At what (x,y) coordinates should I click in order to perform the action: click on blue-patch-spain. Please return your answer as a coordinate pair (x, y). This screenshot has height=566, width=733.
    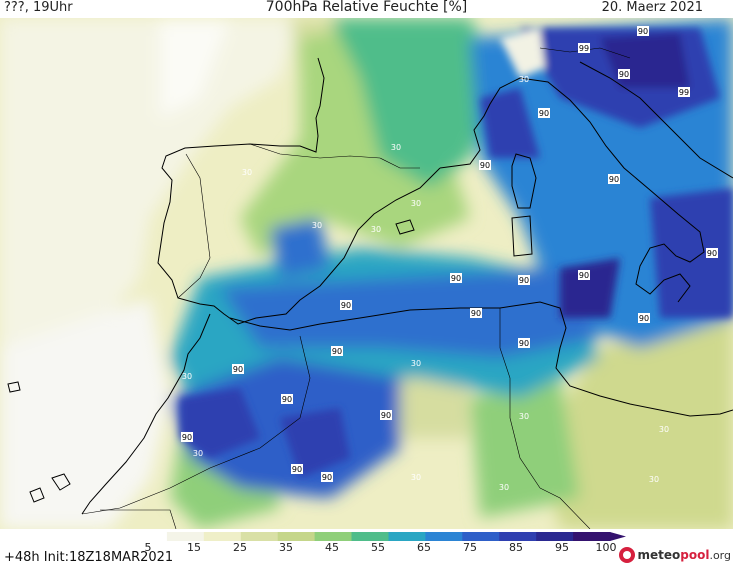
    Looking at the image, I should click on (300, 248).